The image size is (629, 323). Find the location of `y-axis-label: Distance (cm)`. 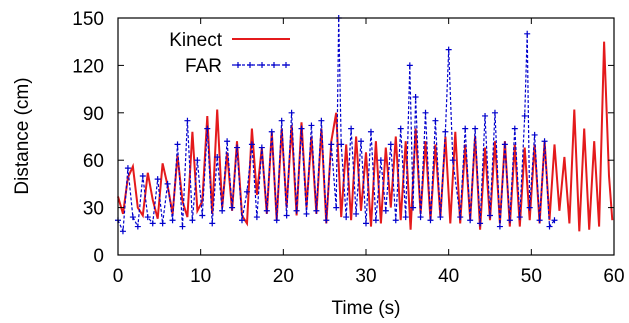

y-axis-label: Distance (cm) is located at coordinates (22, 135).